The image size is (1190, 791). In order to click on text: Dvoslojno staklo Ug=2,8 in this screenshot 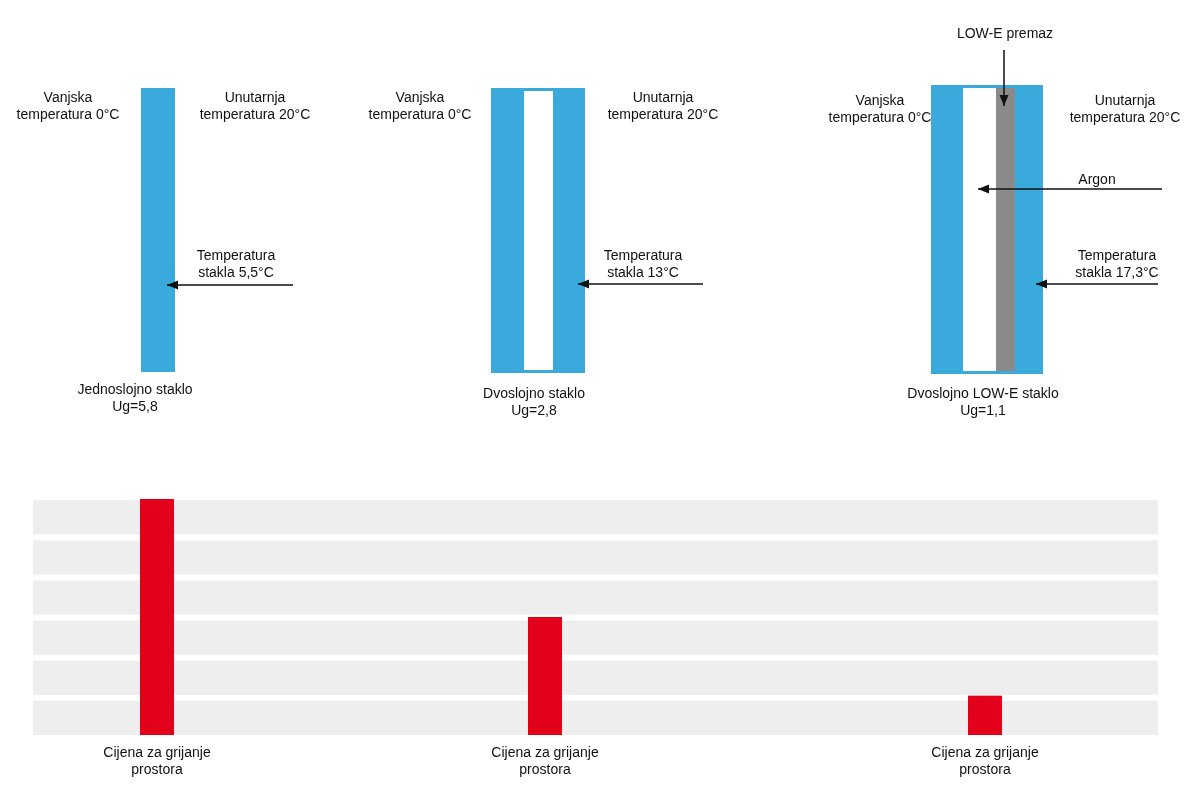, I will do `click(534, 401)`.